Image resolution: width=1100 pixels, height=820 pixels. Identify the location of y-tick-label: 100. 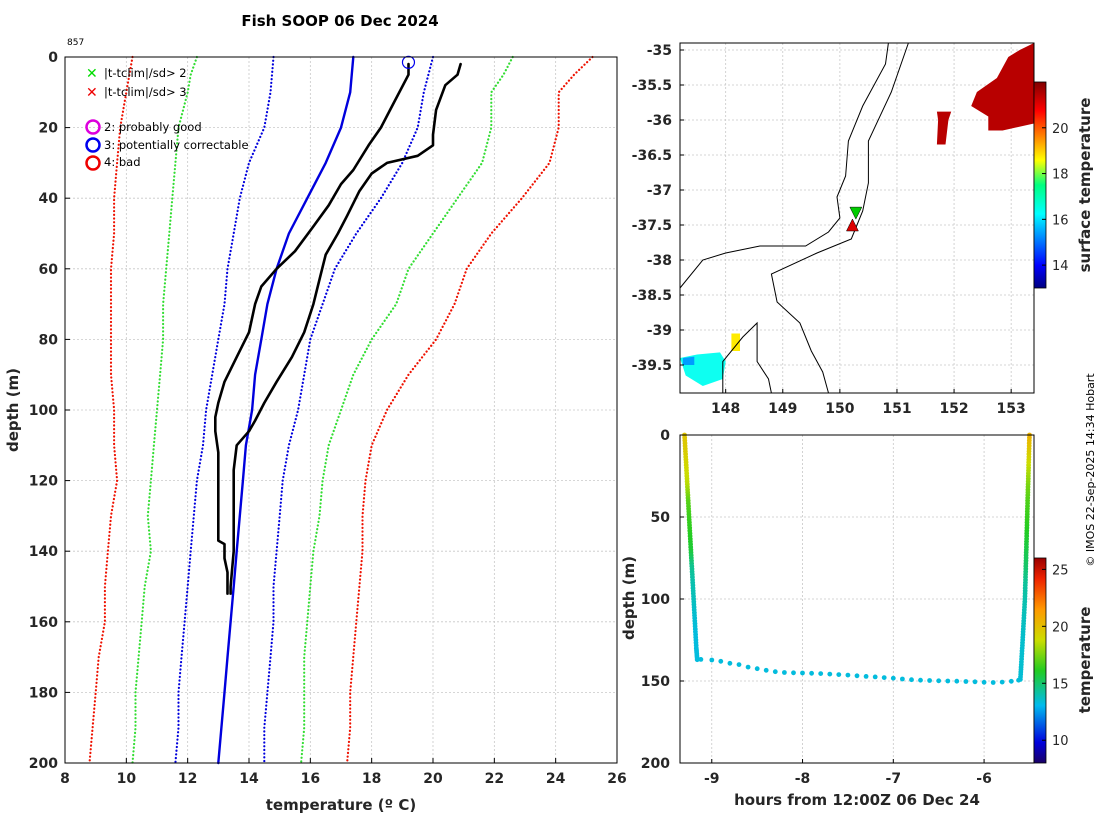
(655, 600).